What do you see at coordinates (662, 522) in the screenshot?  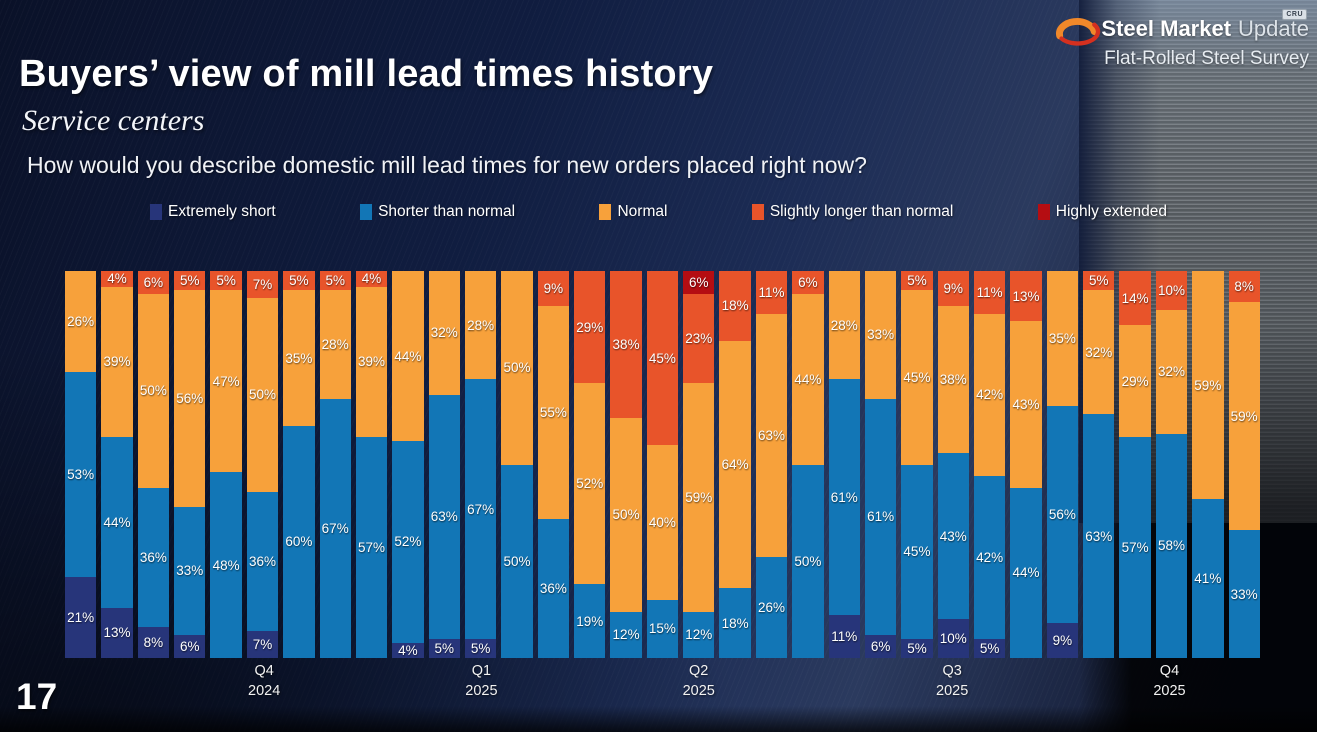 I see `bar-segment-normal: 40%` at bounding box center [662, 522].